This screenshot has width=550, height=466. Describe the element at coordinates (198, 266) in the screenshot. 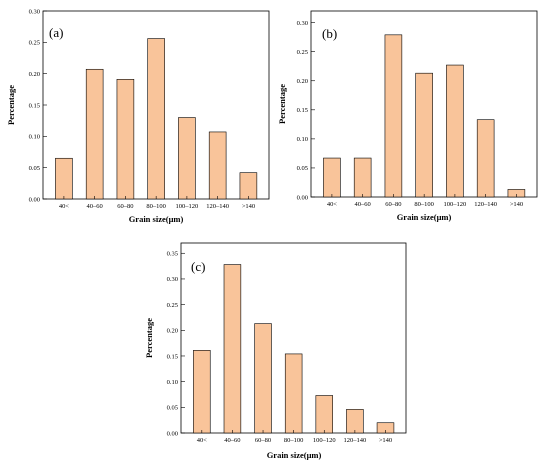

I see `panel-label: (c)` at that location.